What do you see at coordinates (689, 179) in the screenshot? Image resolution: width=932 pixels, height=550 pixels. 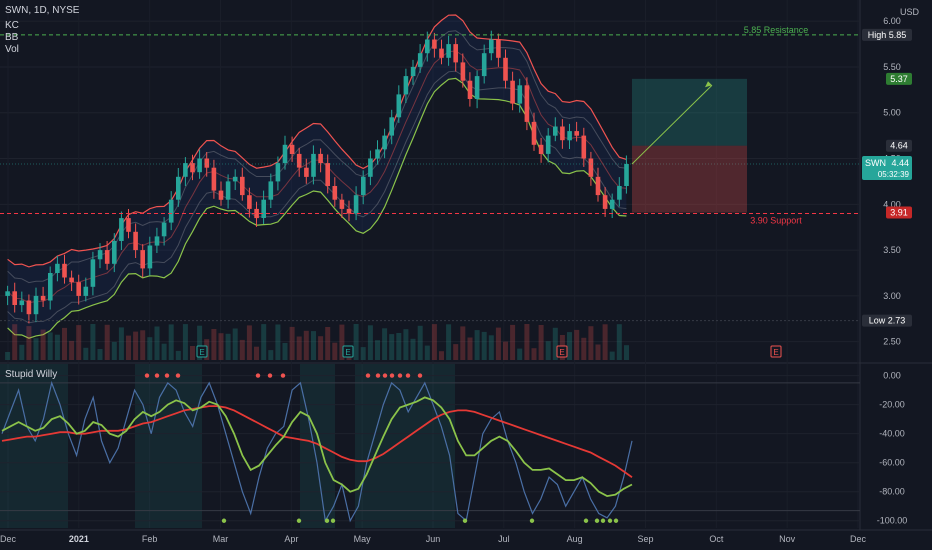 I see `position-stop-zone` at bounding box center [689, 179].